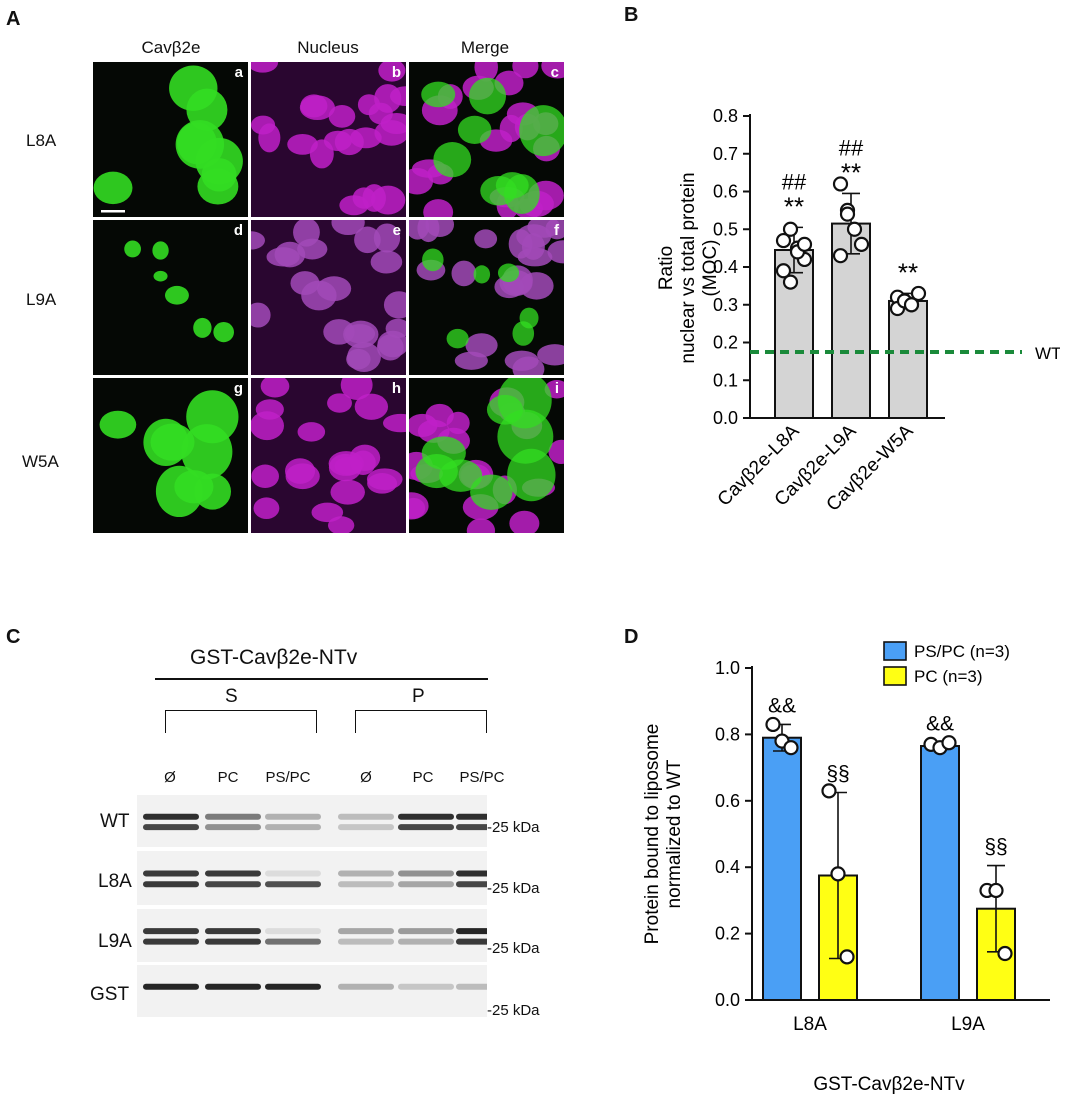 The width and height of the screenshot is (1065, 1099). I want to click on tile-letter: g, so click(238, 388).